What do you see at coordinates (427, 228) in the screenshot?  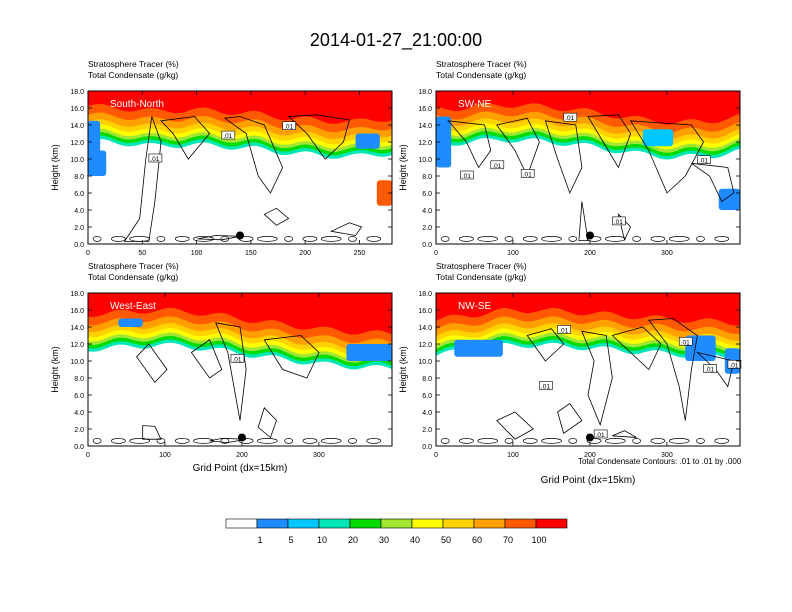 I see `y-tick-label: 2.0` at bounding box center [427, 228].